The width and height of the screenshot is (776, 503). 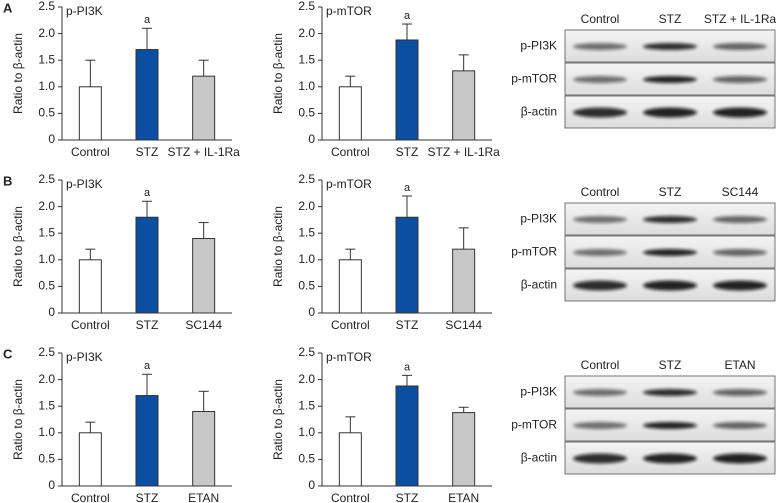 I want to click on blot-column-label: STZ + IL-1Ra, so click(x=740, y=19).